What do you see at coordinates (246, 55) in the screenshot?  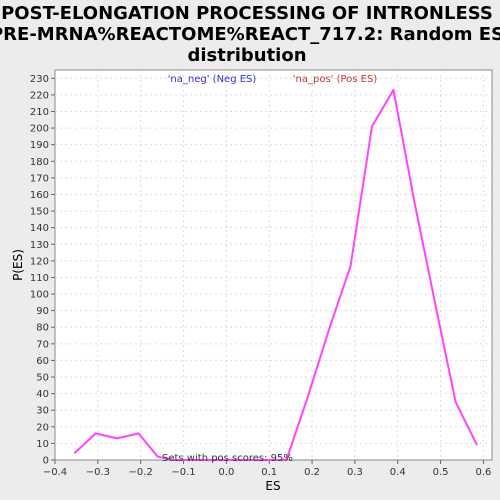 I see `title-line-3: distribution` at bounding box center [246, 55].